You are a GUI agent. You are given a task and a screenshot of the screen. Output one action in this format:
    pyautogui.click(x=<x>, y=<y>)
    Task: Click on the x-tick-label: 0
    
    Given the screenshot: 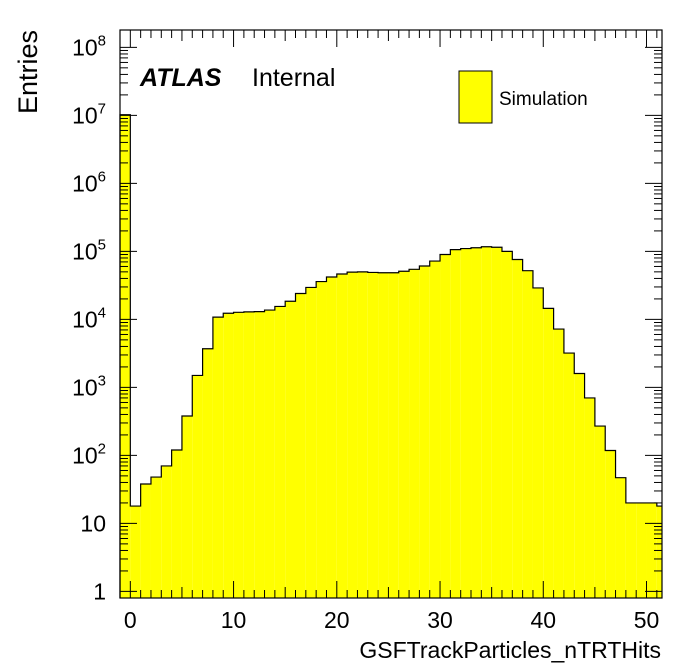 What is the action you would take?
    pyautogui.click(x=130, y=620)
    